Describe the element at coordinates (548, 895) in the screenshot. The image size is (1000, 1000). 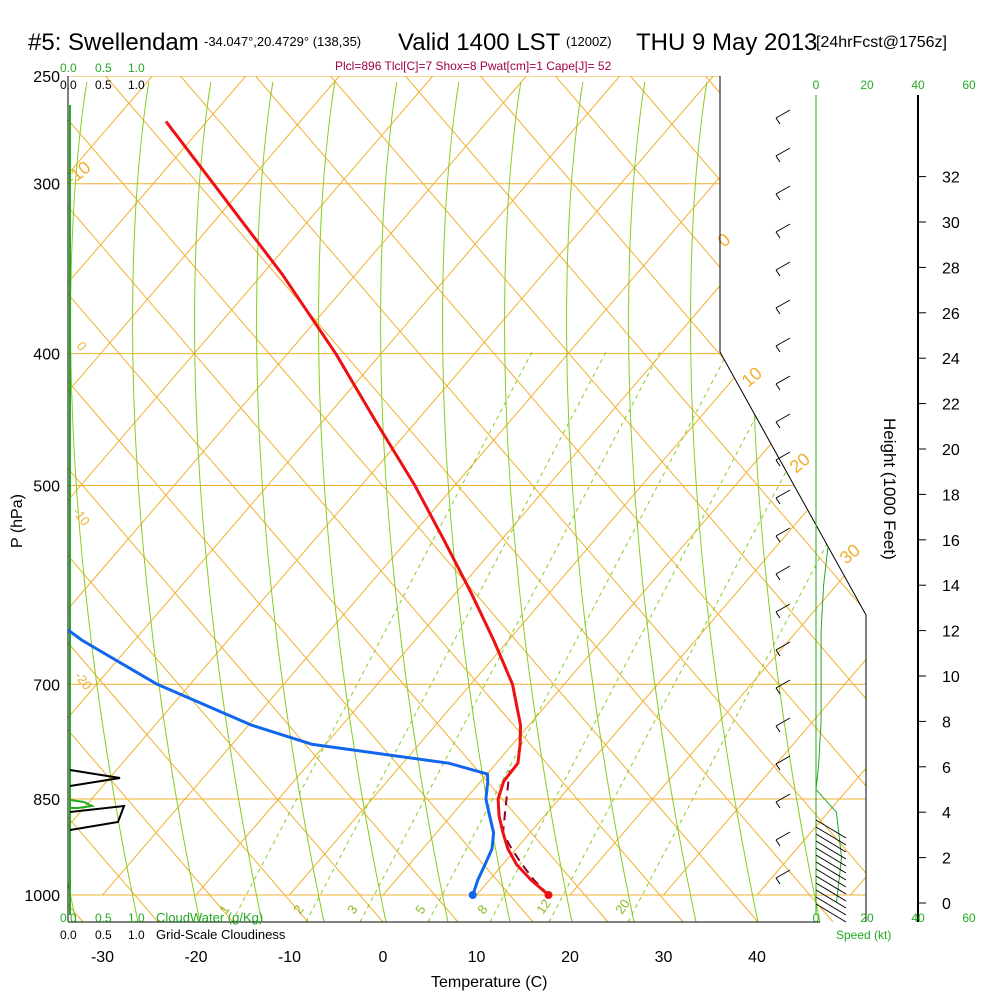
I see `surface-temperature-point` at that location.